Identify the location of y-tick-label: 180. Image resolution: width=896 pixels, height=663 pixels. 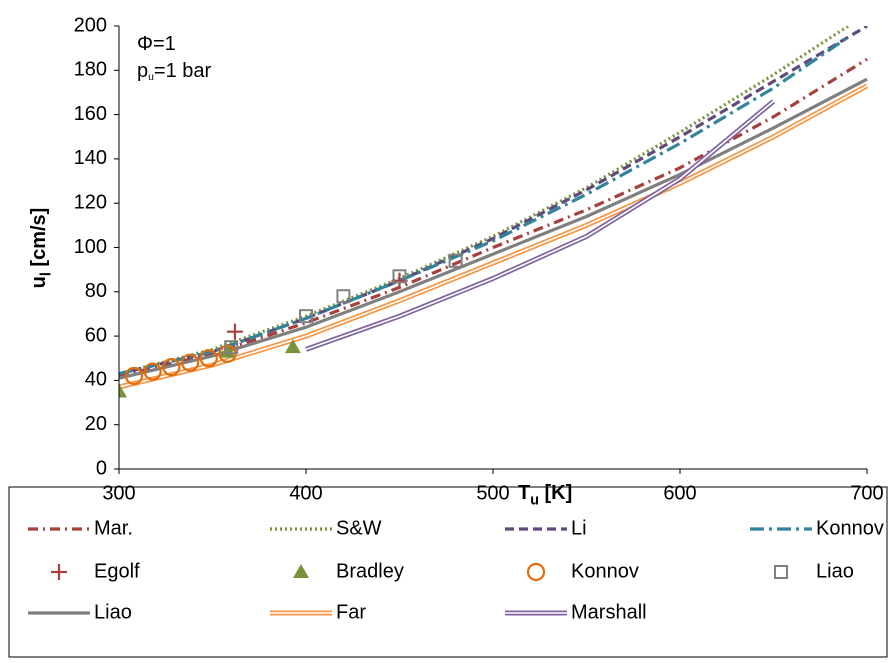
(90, 70).